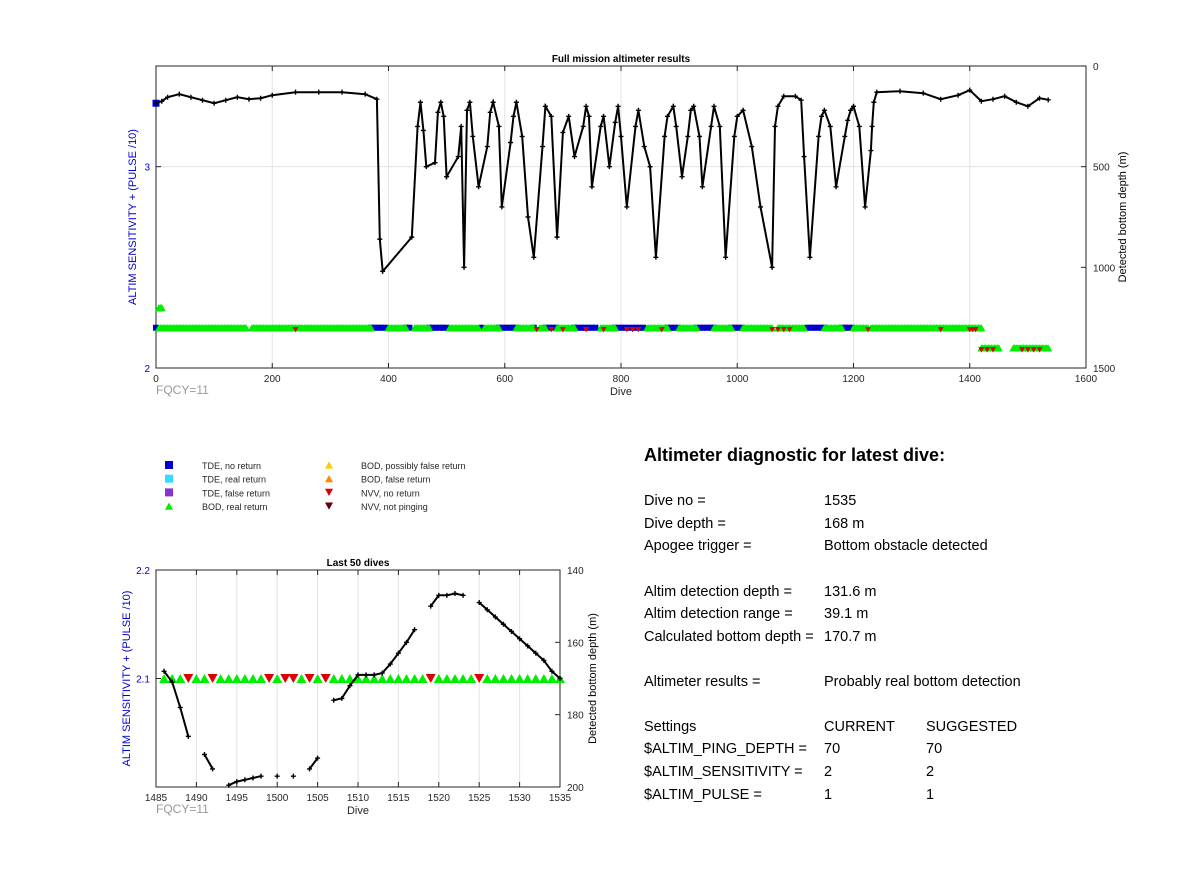 This screenshot has height=885, width=1200. I want to click on x-tick-label: 0, so click(156, 379).